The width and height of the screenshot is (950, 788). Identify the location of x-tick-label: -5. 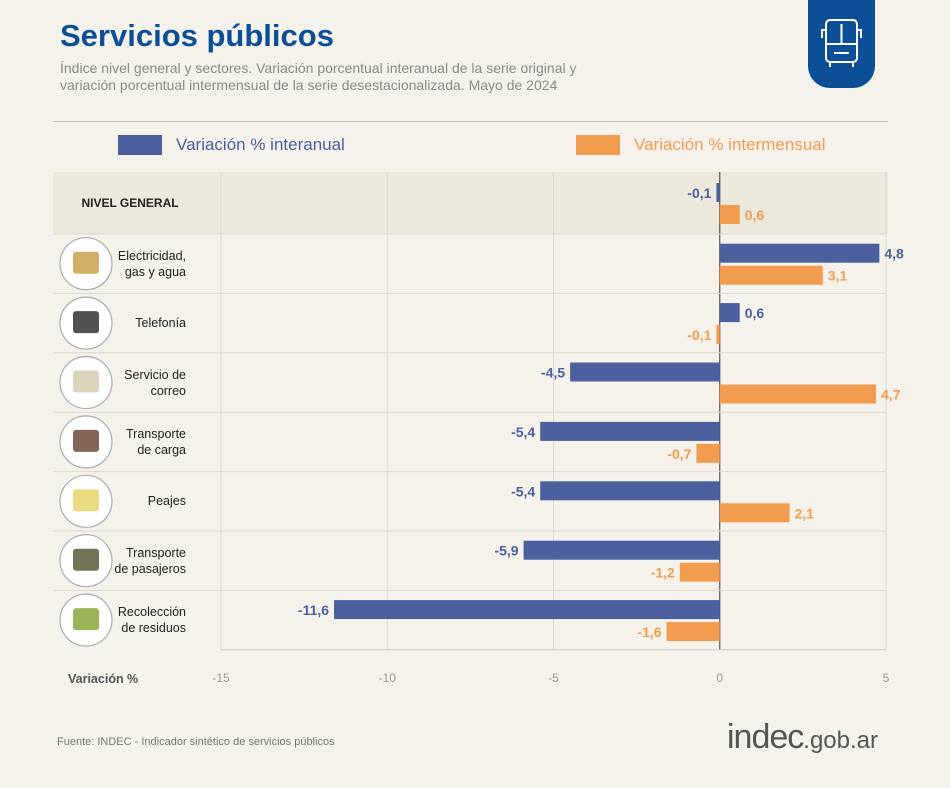
(553, 678).